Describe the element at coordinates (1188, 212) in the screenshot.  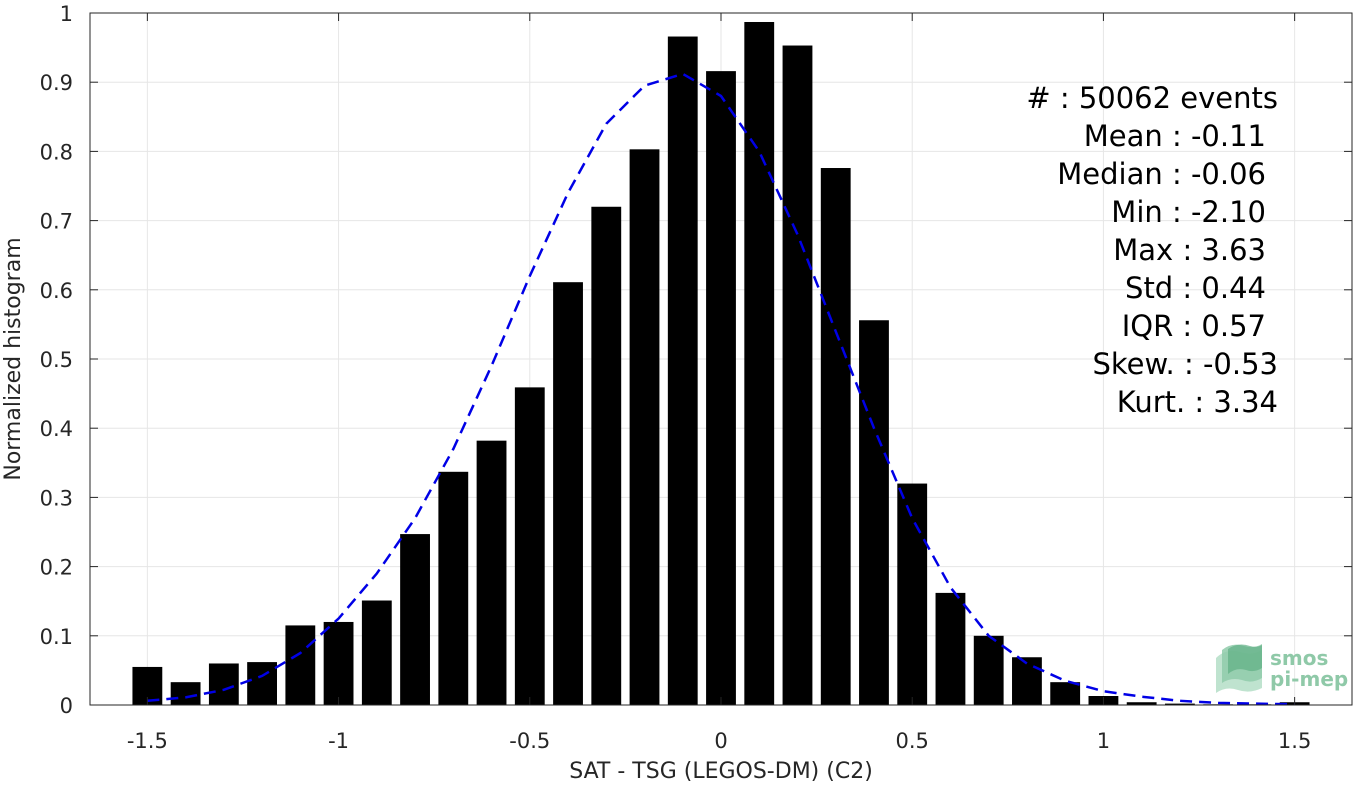
I see `stat-min: Min : -2.10` at that location.